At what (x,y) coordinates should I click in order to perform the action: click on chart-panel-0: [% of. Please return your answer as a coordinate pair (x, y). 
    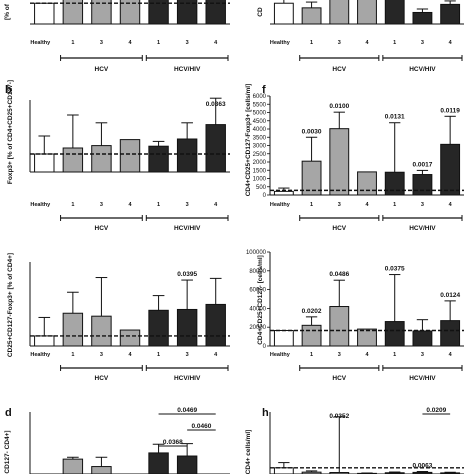
    Looking at the image, I should click on (117, 12).